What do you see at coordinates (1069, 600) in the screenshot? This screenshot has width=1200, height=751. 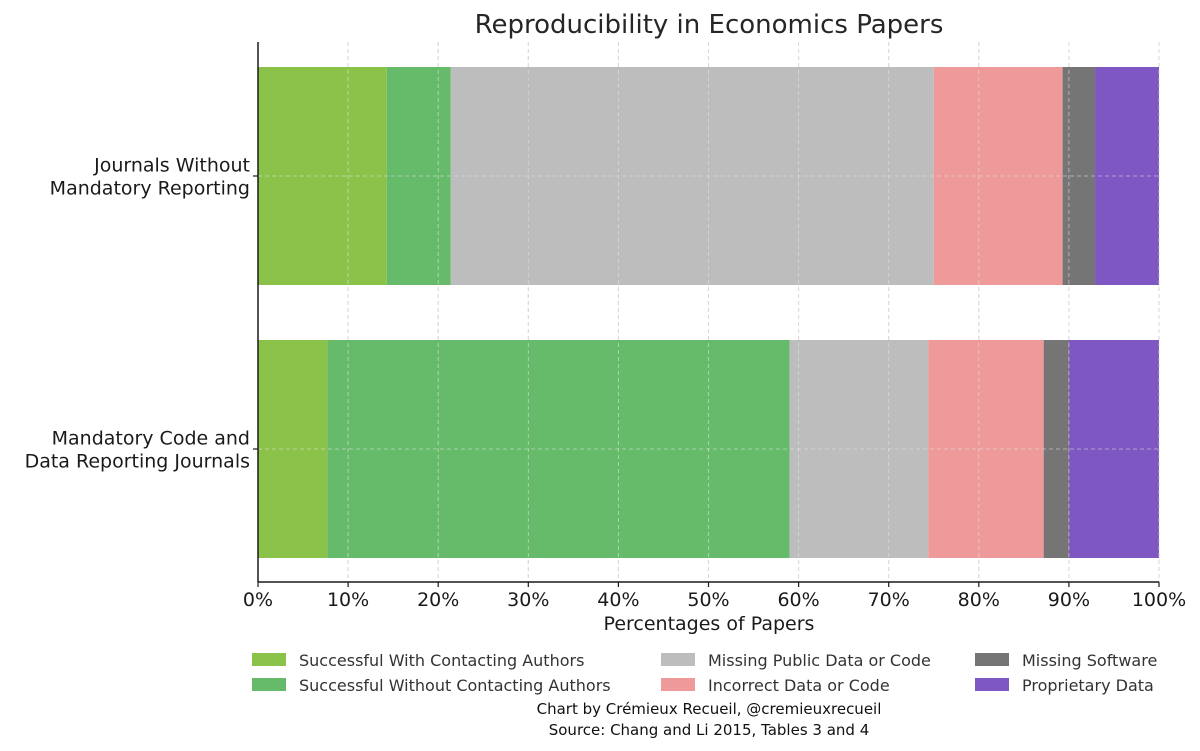 I see `x-tick-label: 90%` at bounding box center [1069, 600].